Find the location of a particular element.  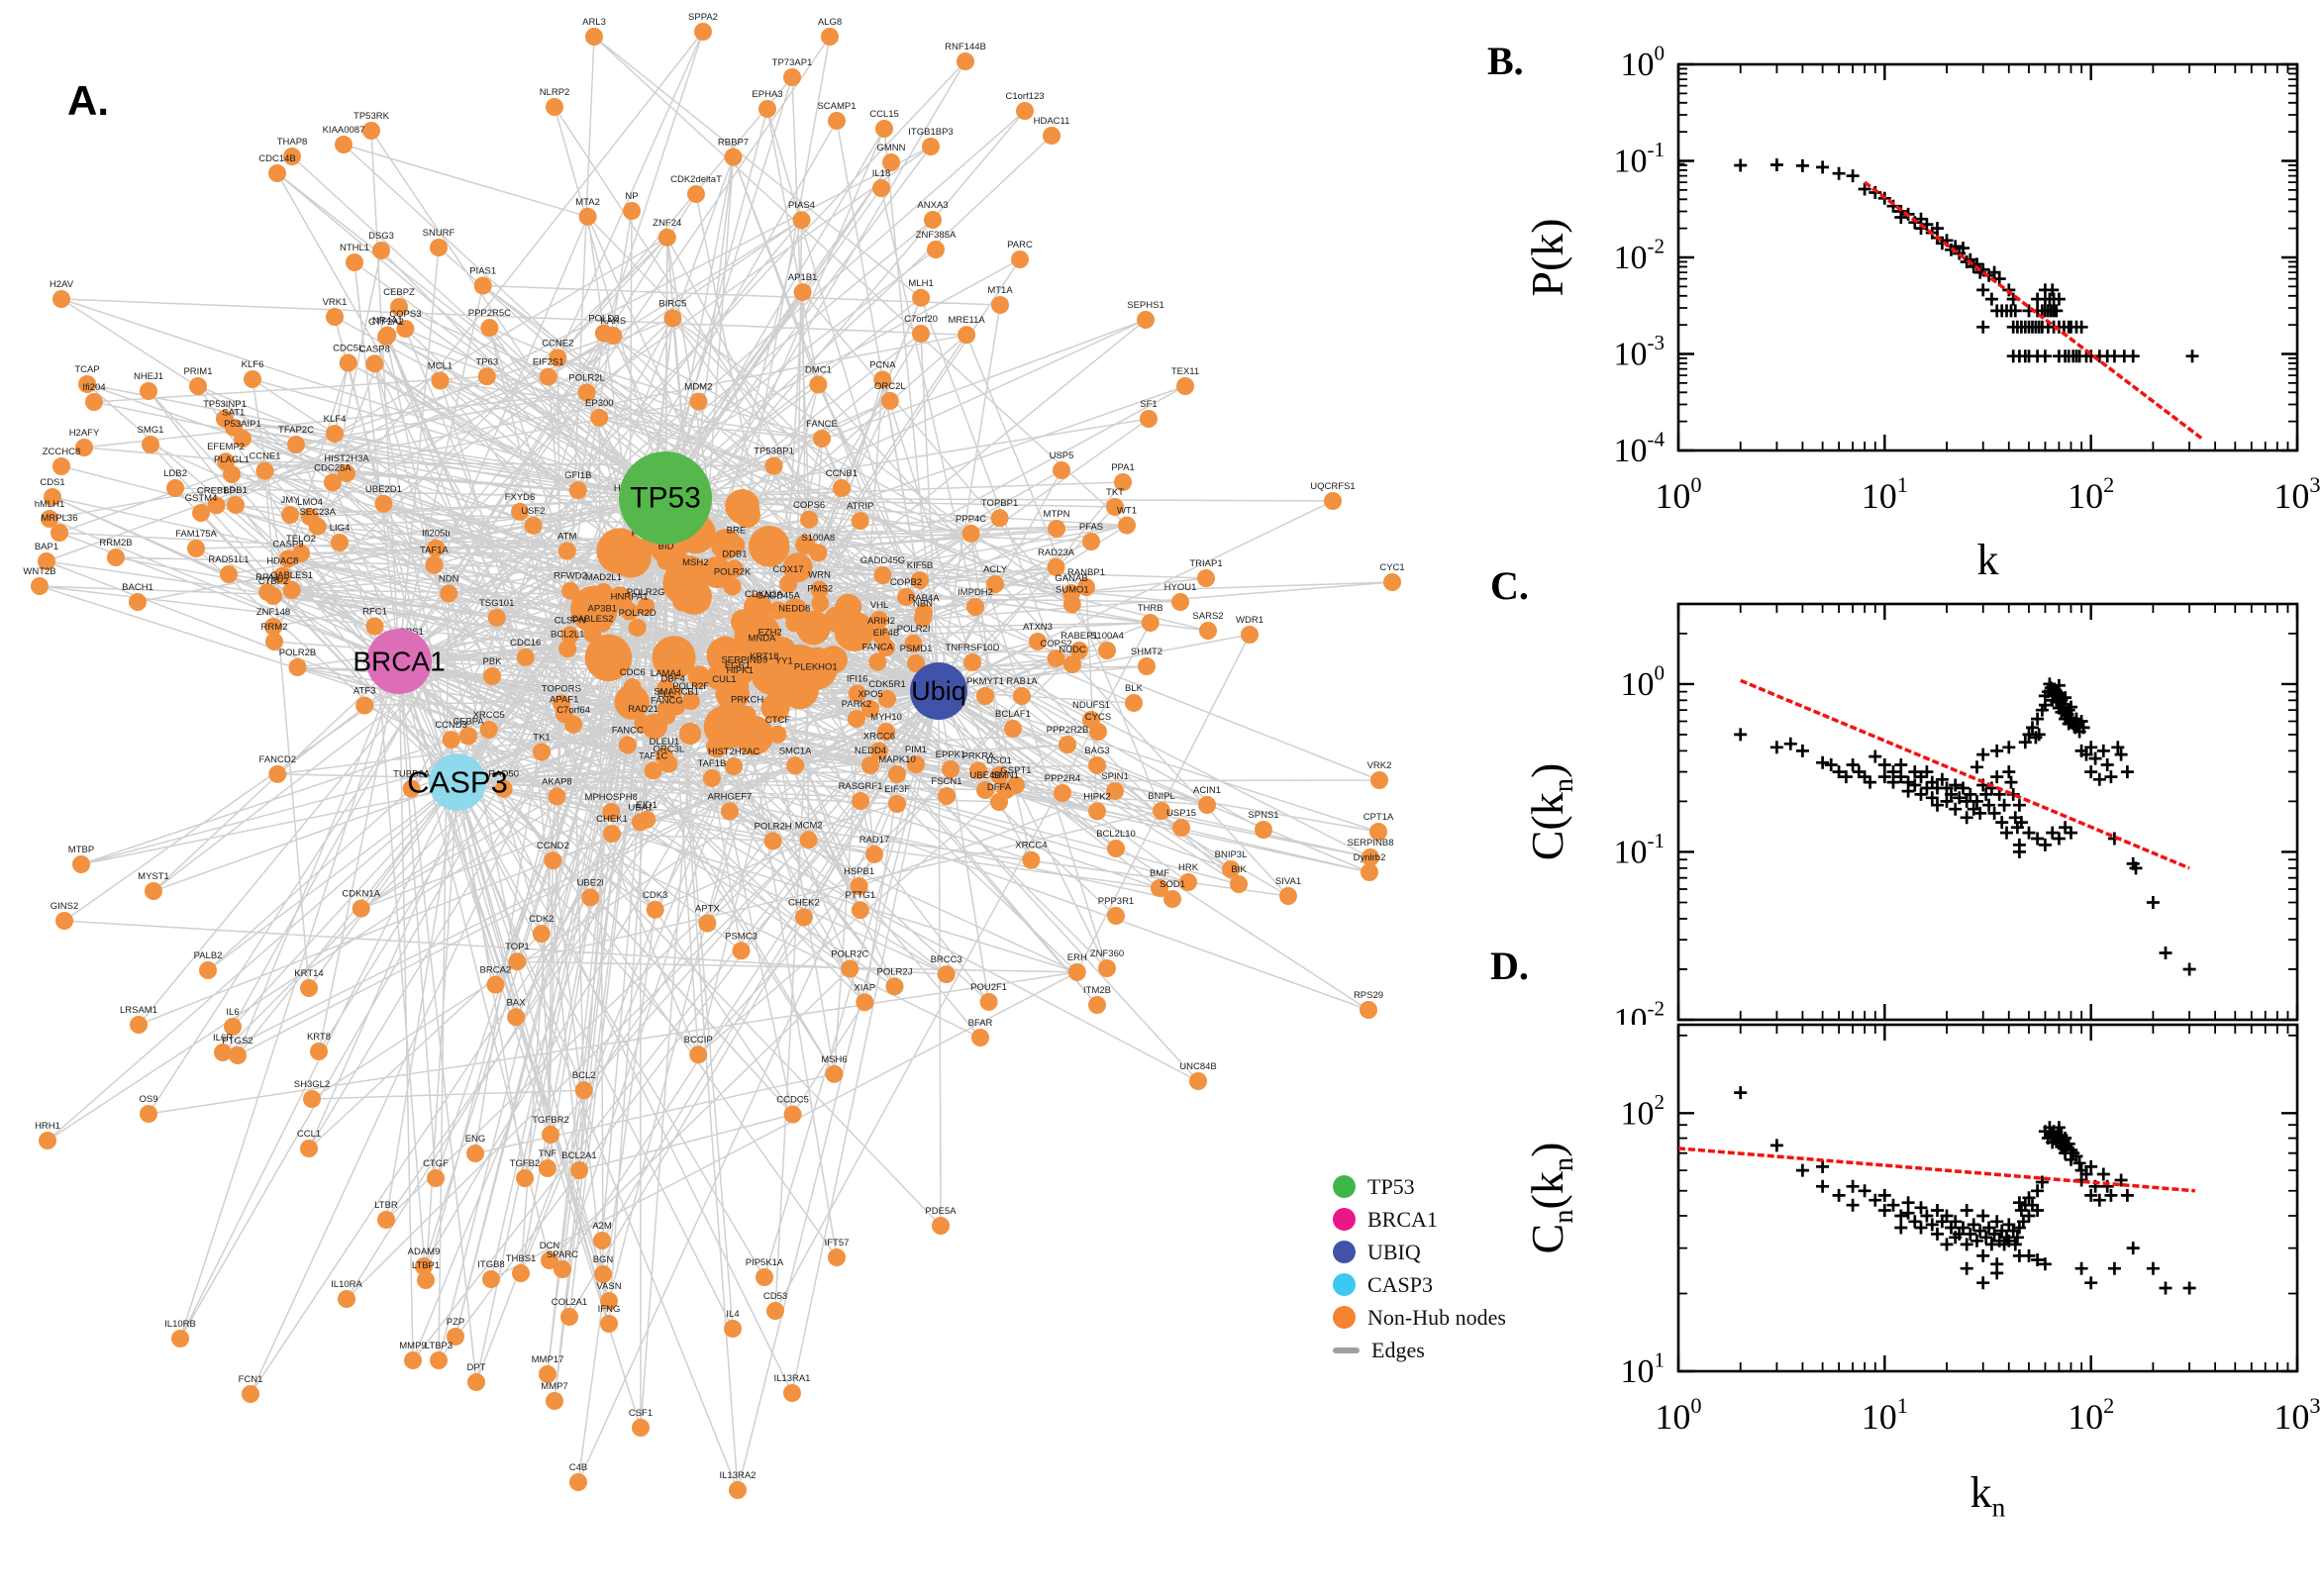

gene-label: IMPDH2 is located at coordinates (976, 592).